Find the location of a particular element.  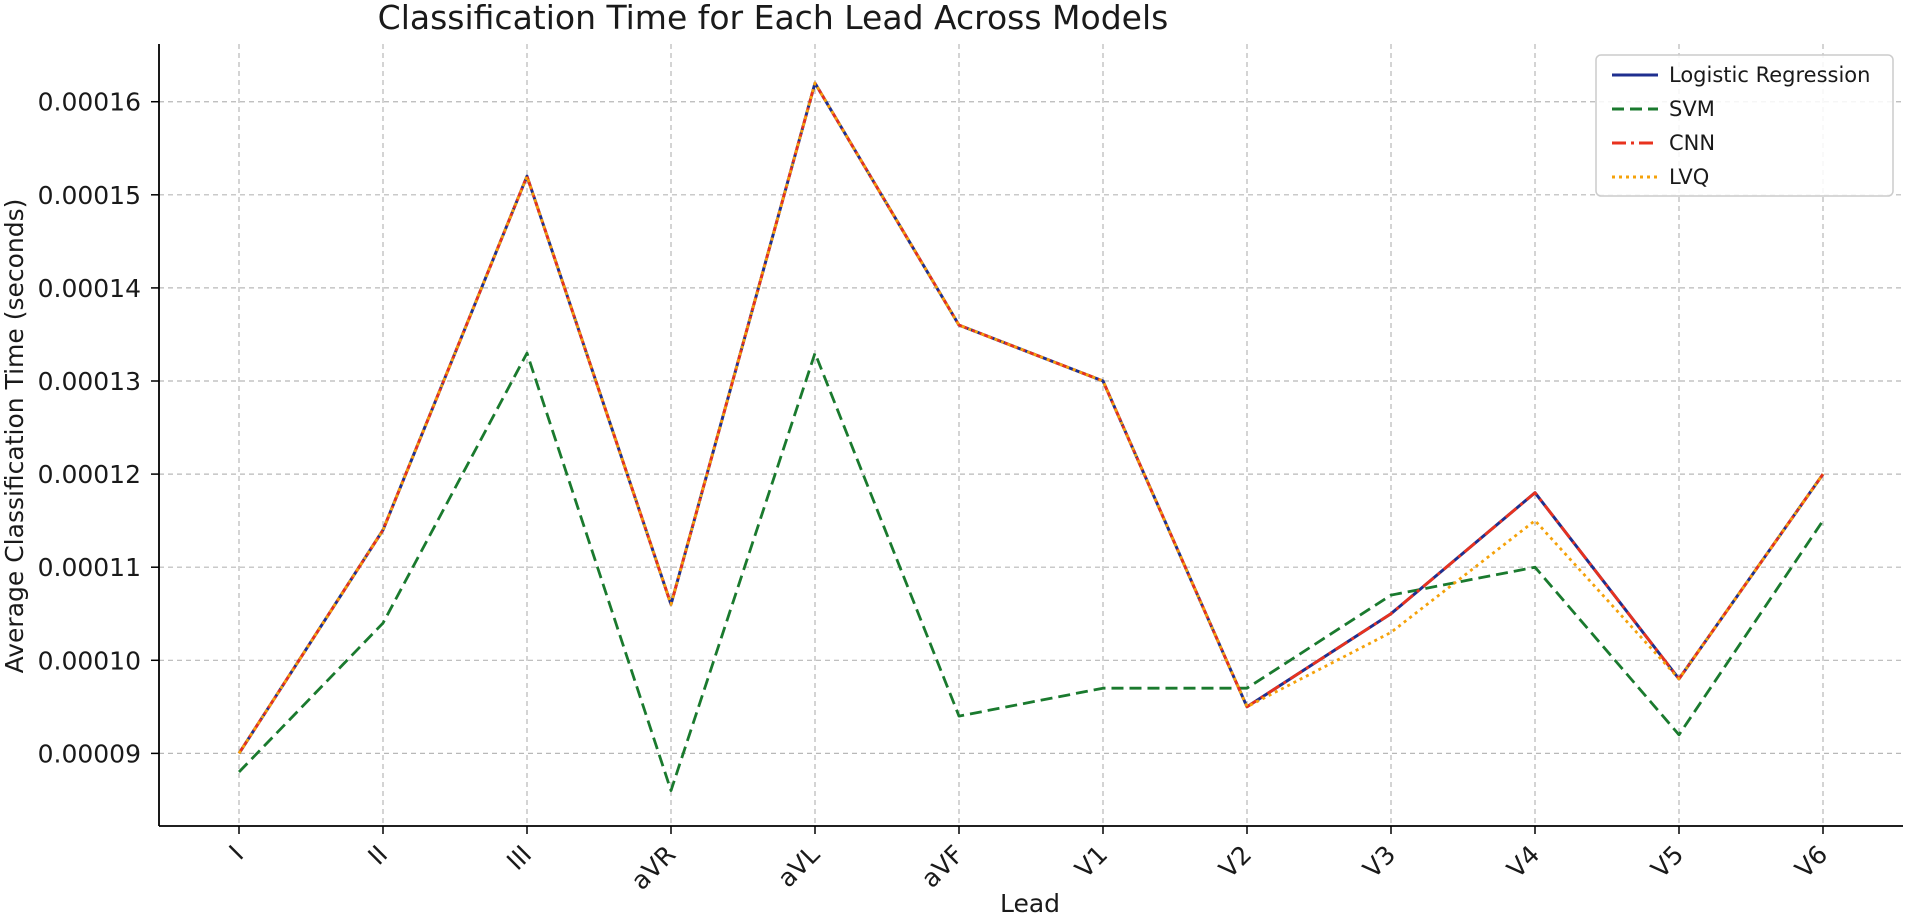

x-tick-label: II is located at coordinates (377, 855).